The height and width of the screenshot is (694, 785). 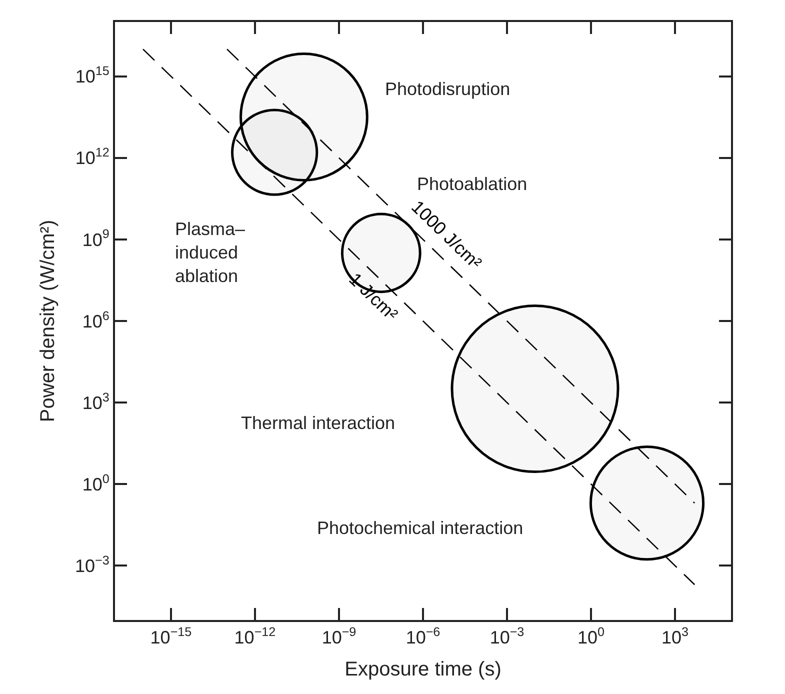 What do you see at coordinates (96, 483) in the screenshot?
I see `y-tick-label: 10$^{0}$` at bounding box center [96, 483].